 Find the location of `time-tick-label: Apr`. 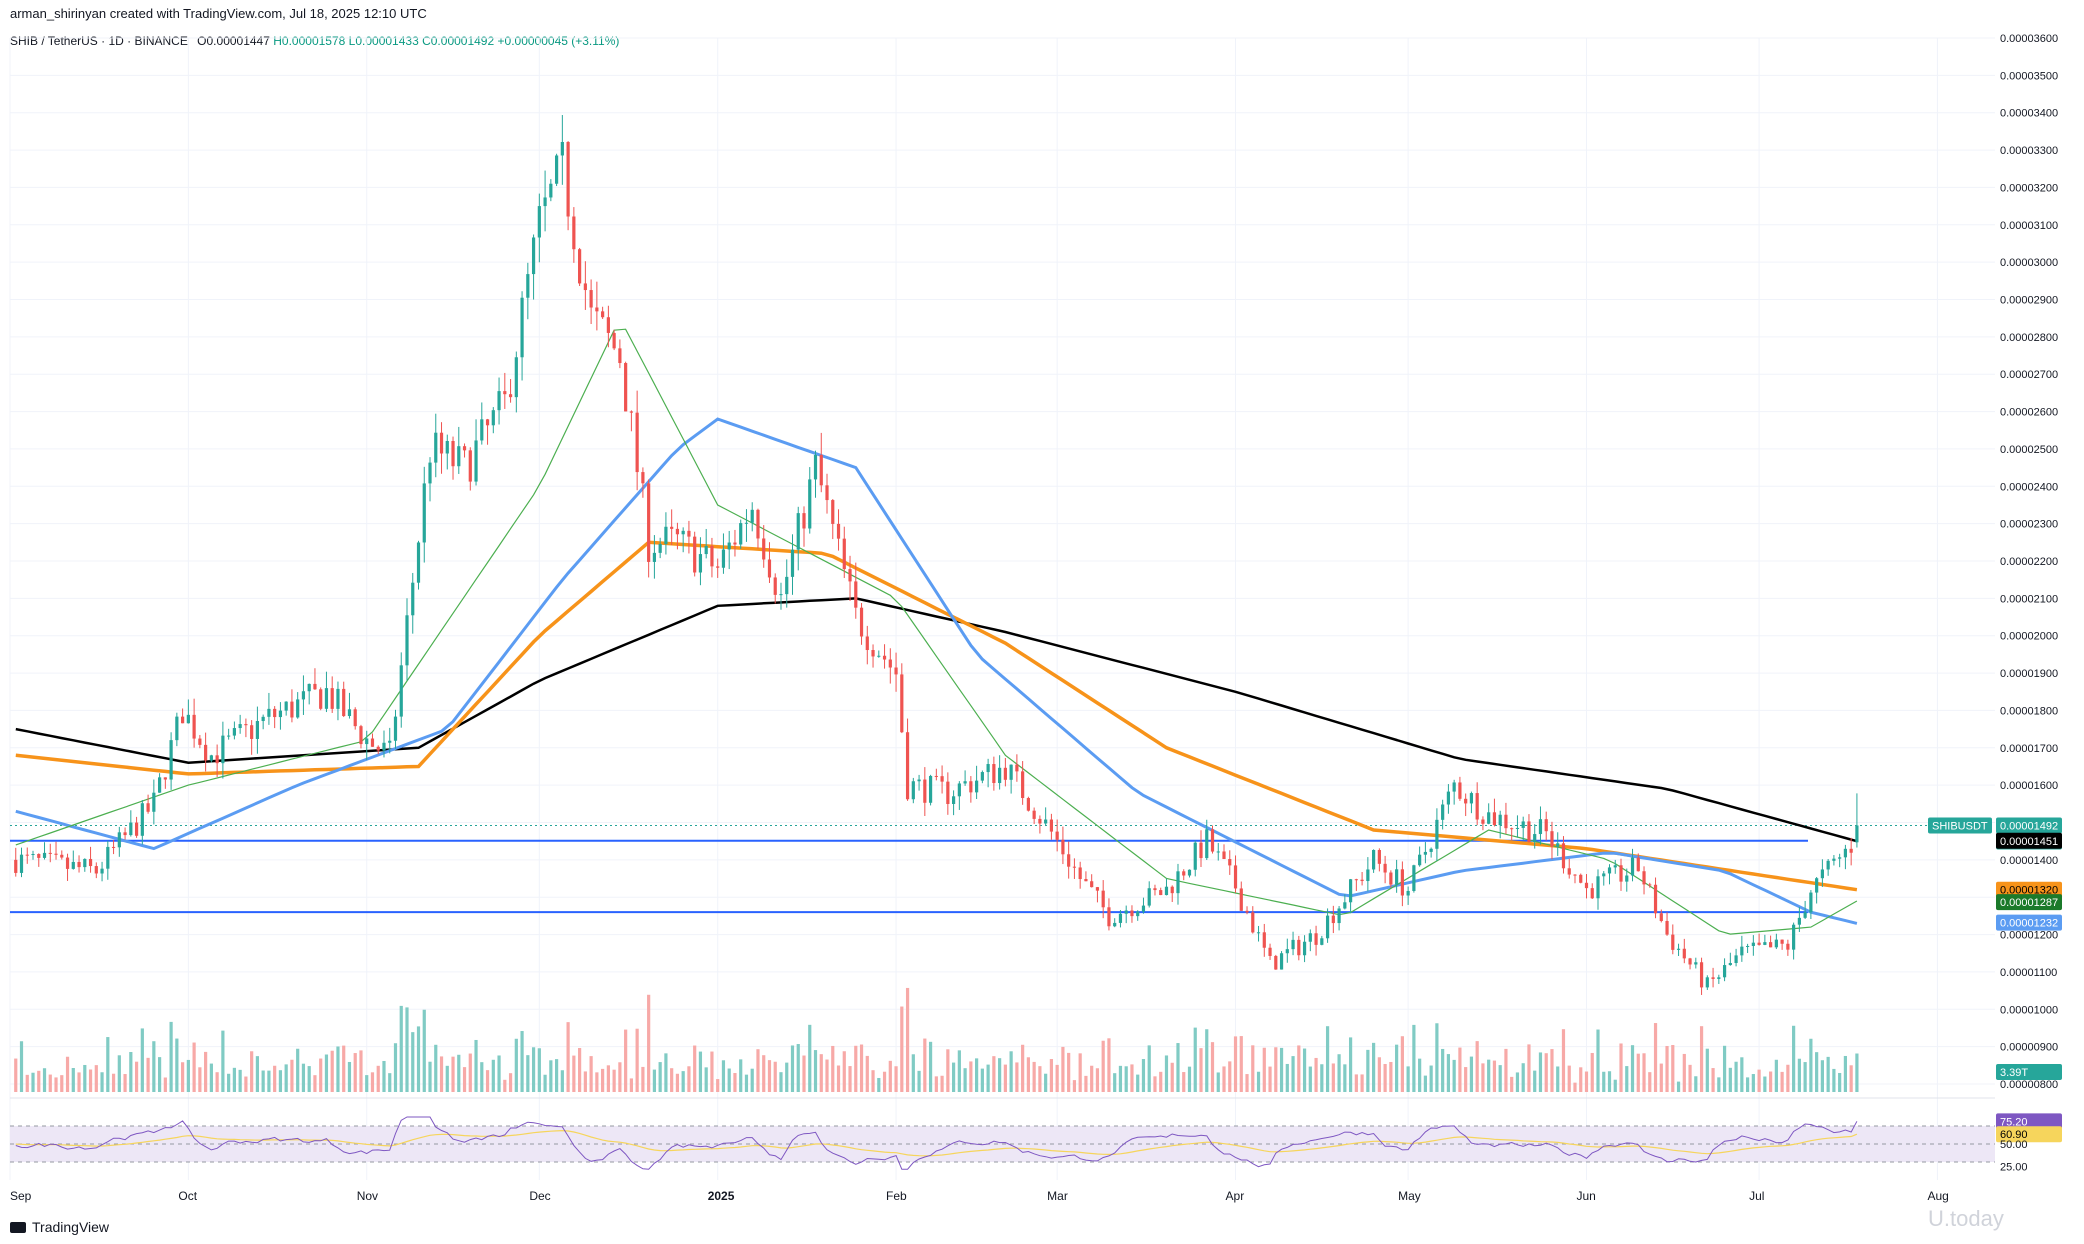

time-tick-label: Apr is located at coordinates (1235, 1196).